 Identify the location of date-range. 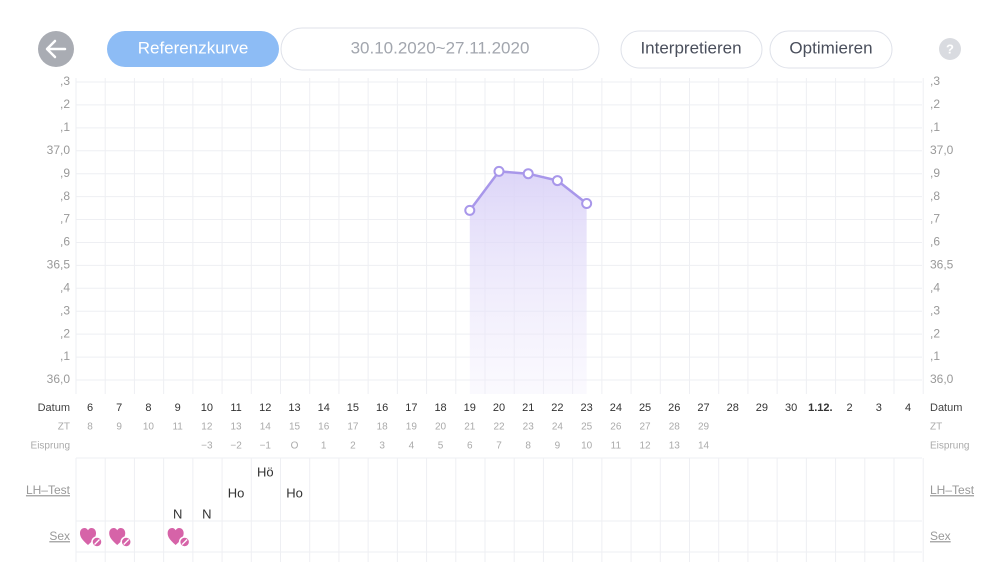
(440, 49).